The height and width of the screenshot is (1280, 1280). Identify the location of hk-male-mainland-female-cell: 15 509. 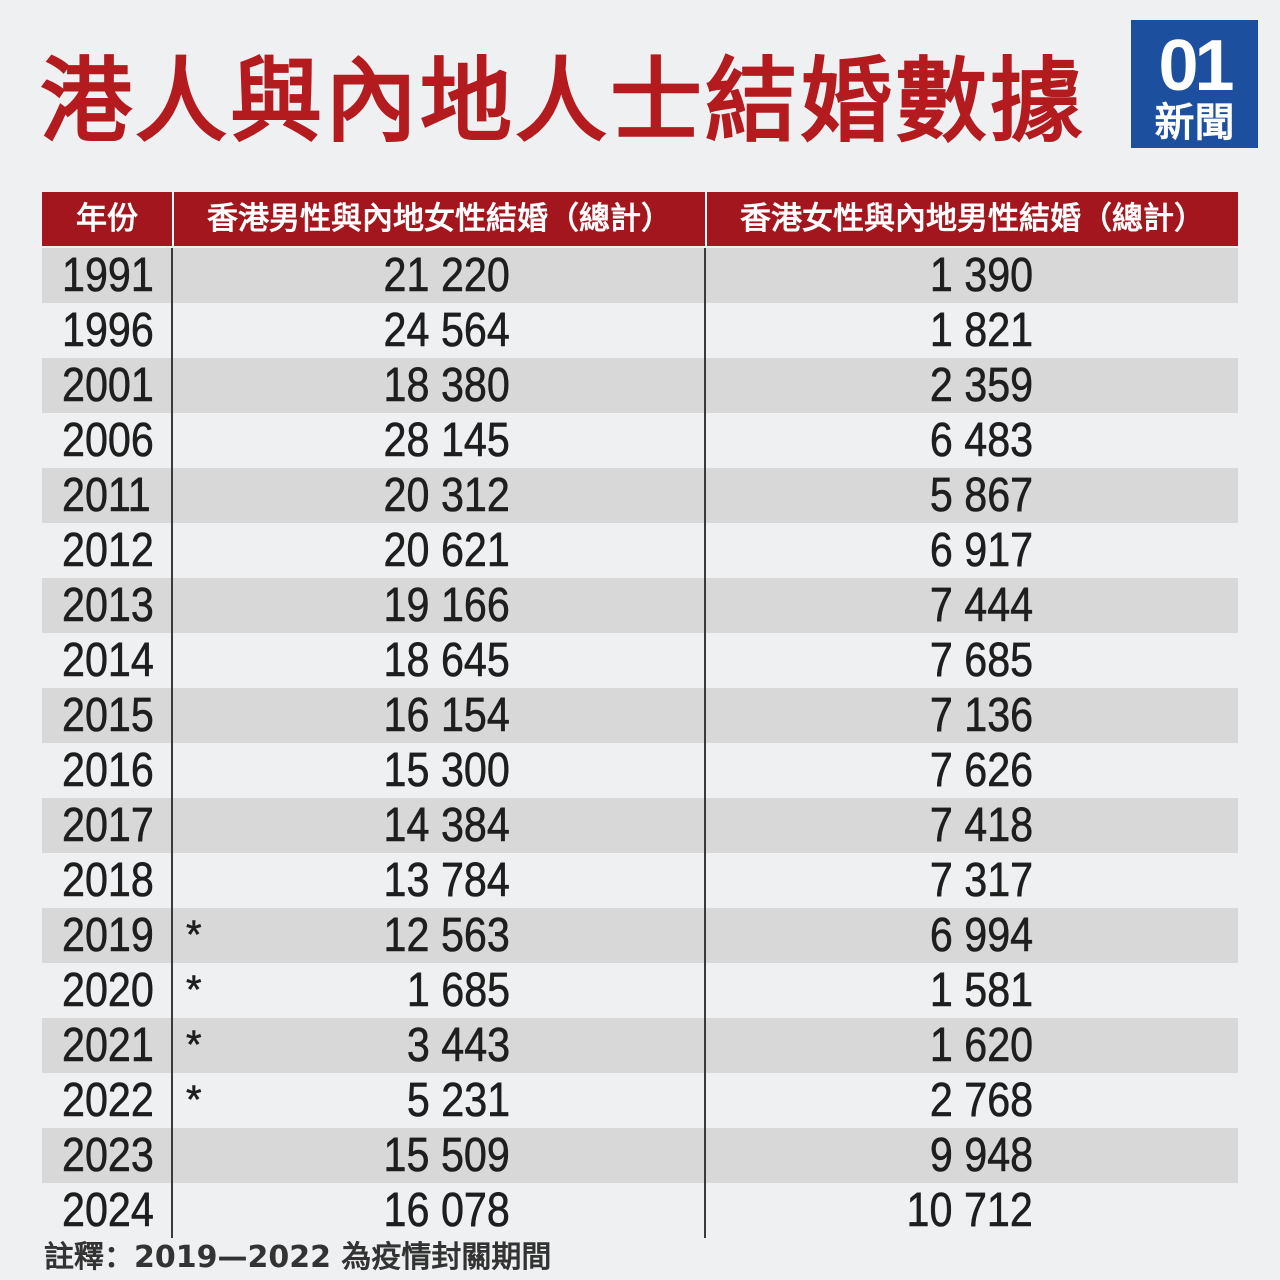
(446, 1156).